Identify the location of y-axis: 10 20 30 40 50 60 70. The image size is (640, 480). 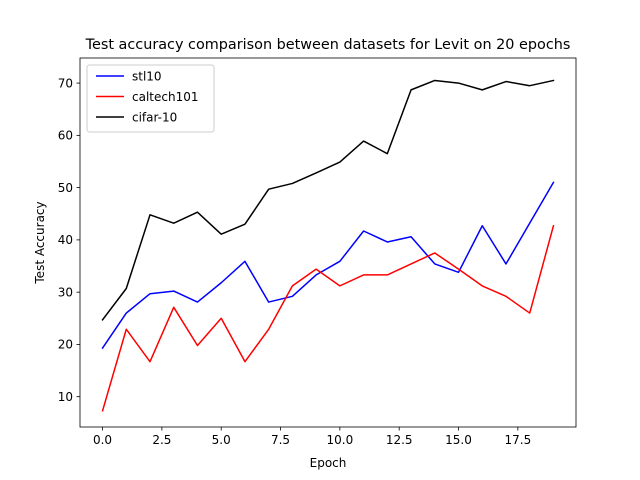
(69, 240).